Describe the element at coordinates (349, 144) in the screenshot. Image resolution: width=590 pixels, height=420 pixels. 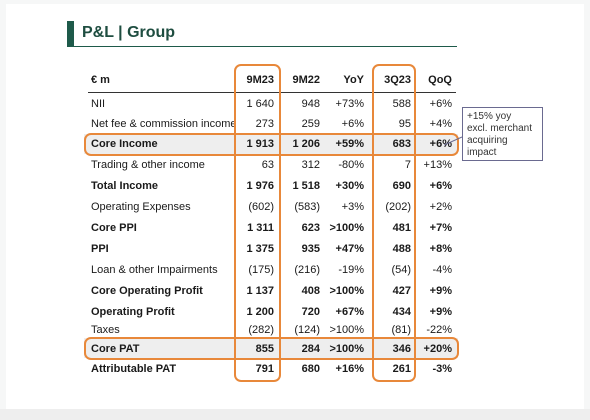
I see `row-value: +59%` at that location.